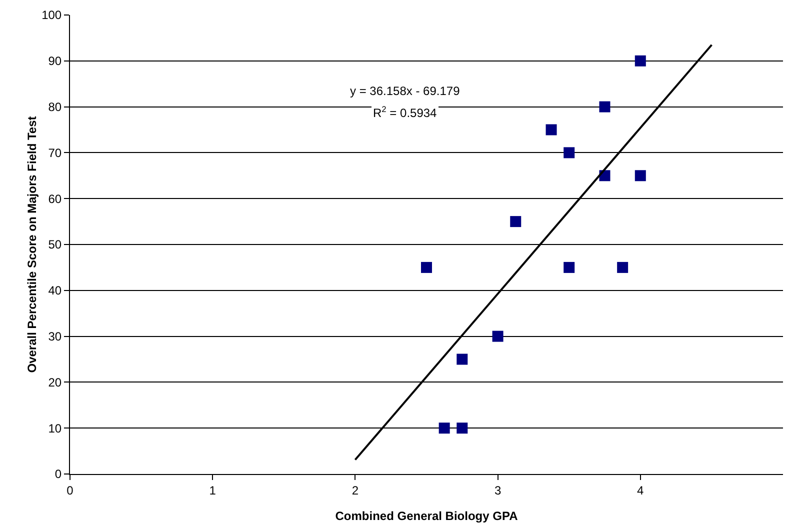 The image size is (793, 529). Describe the element at coordinates (52, 15) in the screenshot. I see `y-tick-label: 100` at that location.